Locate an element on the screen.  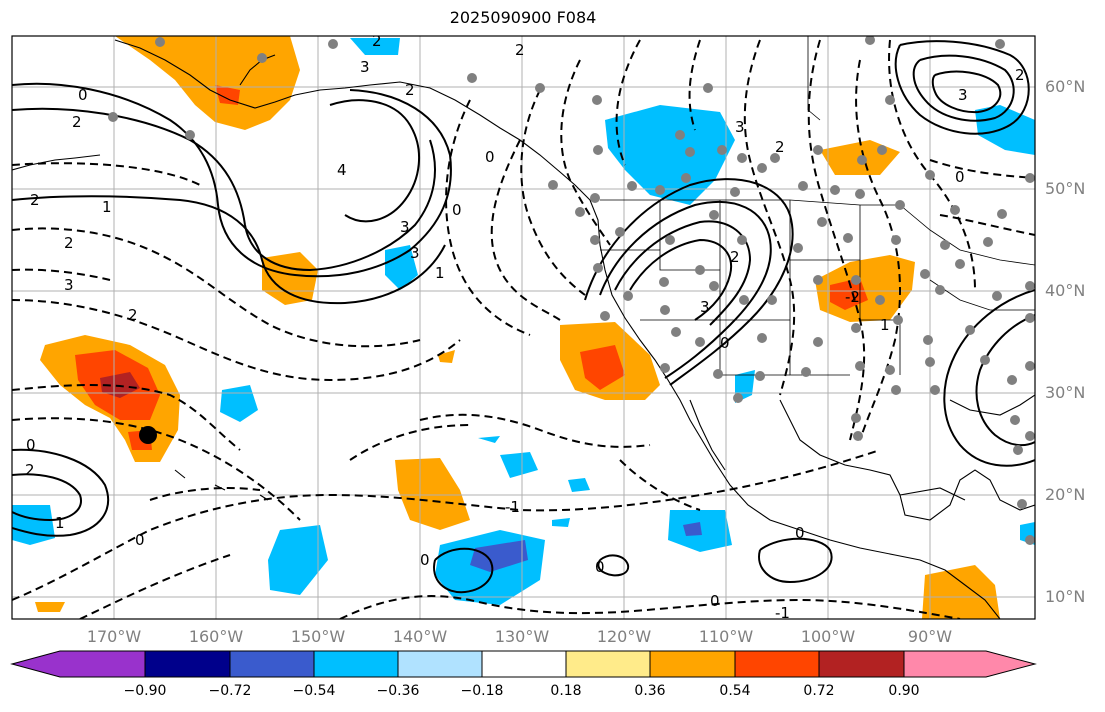
colorbar-tick-label: 0.72 is located at coordinates (819, 691).